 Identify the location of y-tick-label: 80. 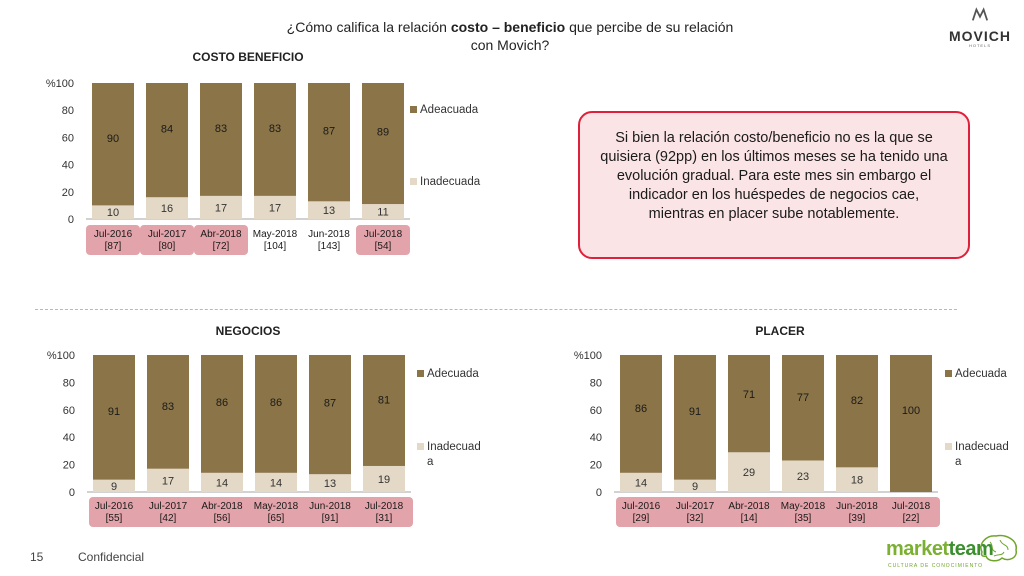
(68, 111).